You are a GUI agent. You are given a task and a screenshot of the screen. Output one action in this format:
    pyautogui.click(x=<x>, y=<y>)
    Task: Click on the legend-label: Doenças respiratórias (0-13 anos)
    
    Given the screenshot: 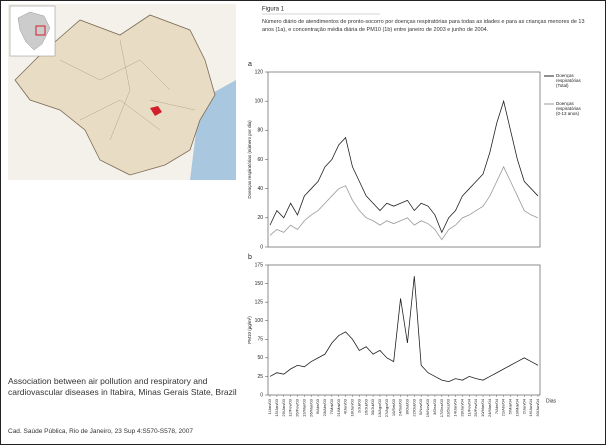 What is the action you would take?
    pyautogui.click(x=569, y=108)
    